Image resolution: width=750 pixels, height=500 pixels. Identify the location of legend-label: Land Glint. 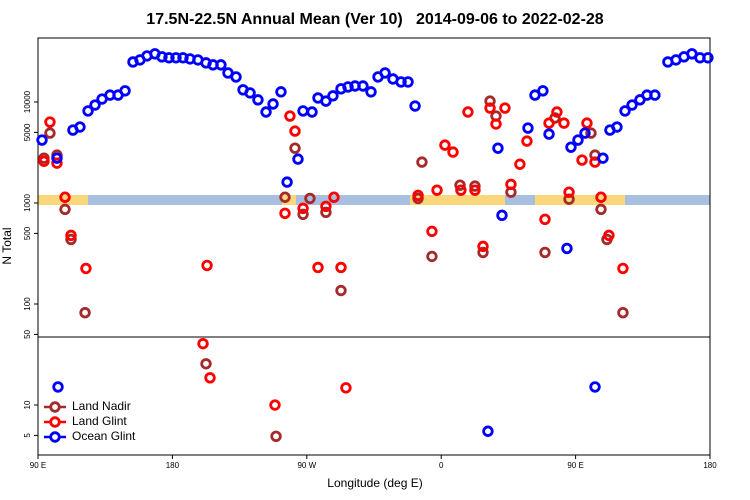
(99, 421).